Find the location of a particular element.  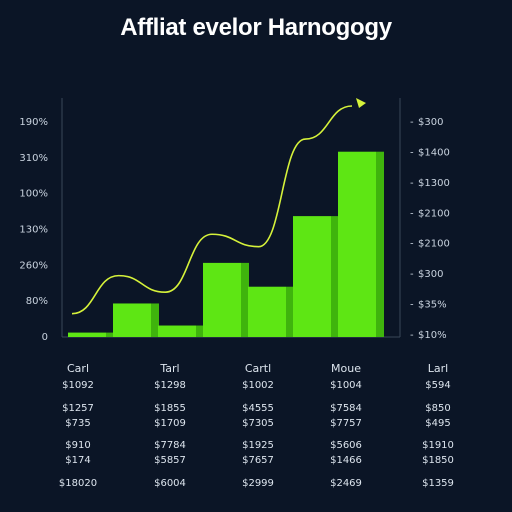

right-tick-label: $35% is located at coordinates (432, 305).